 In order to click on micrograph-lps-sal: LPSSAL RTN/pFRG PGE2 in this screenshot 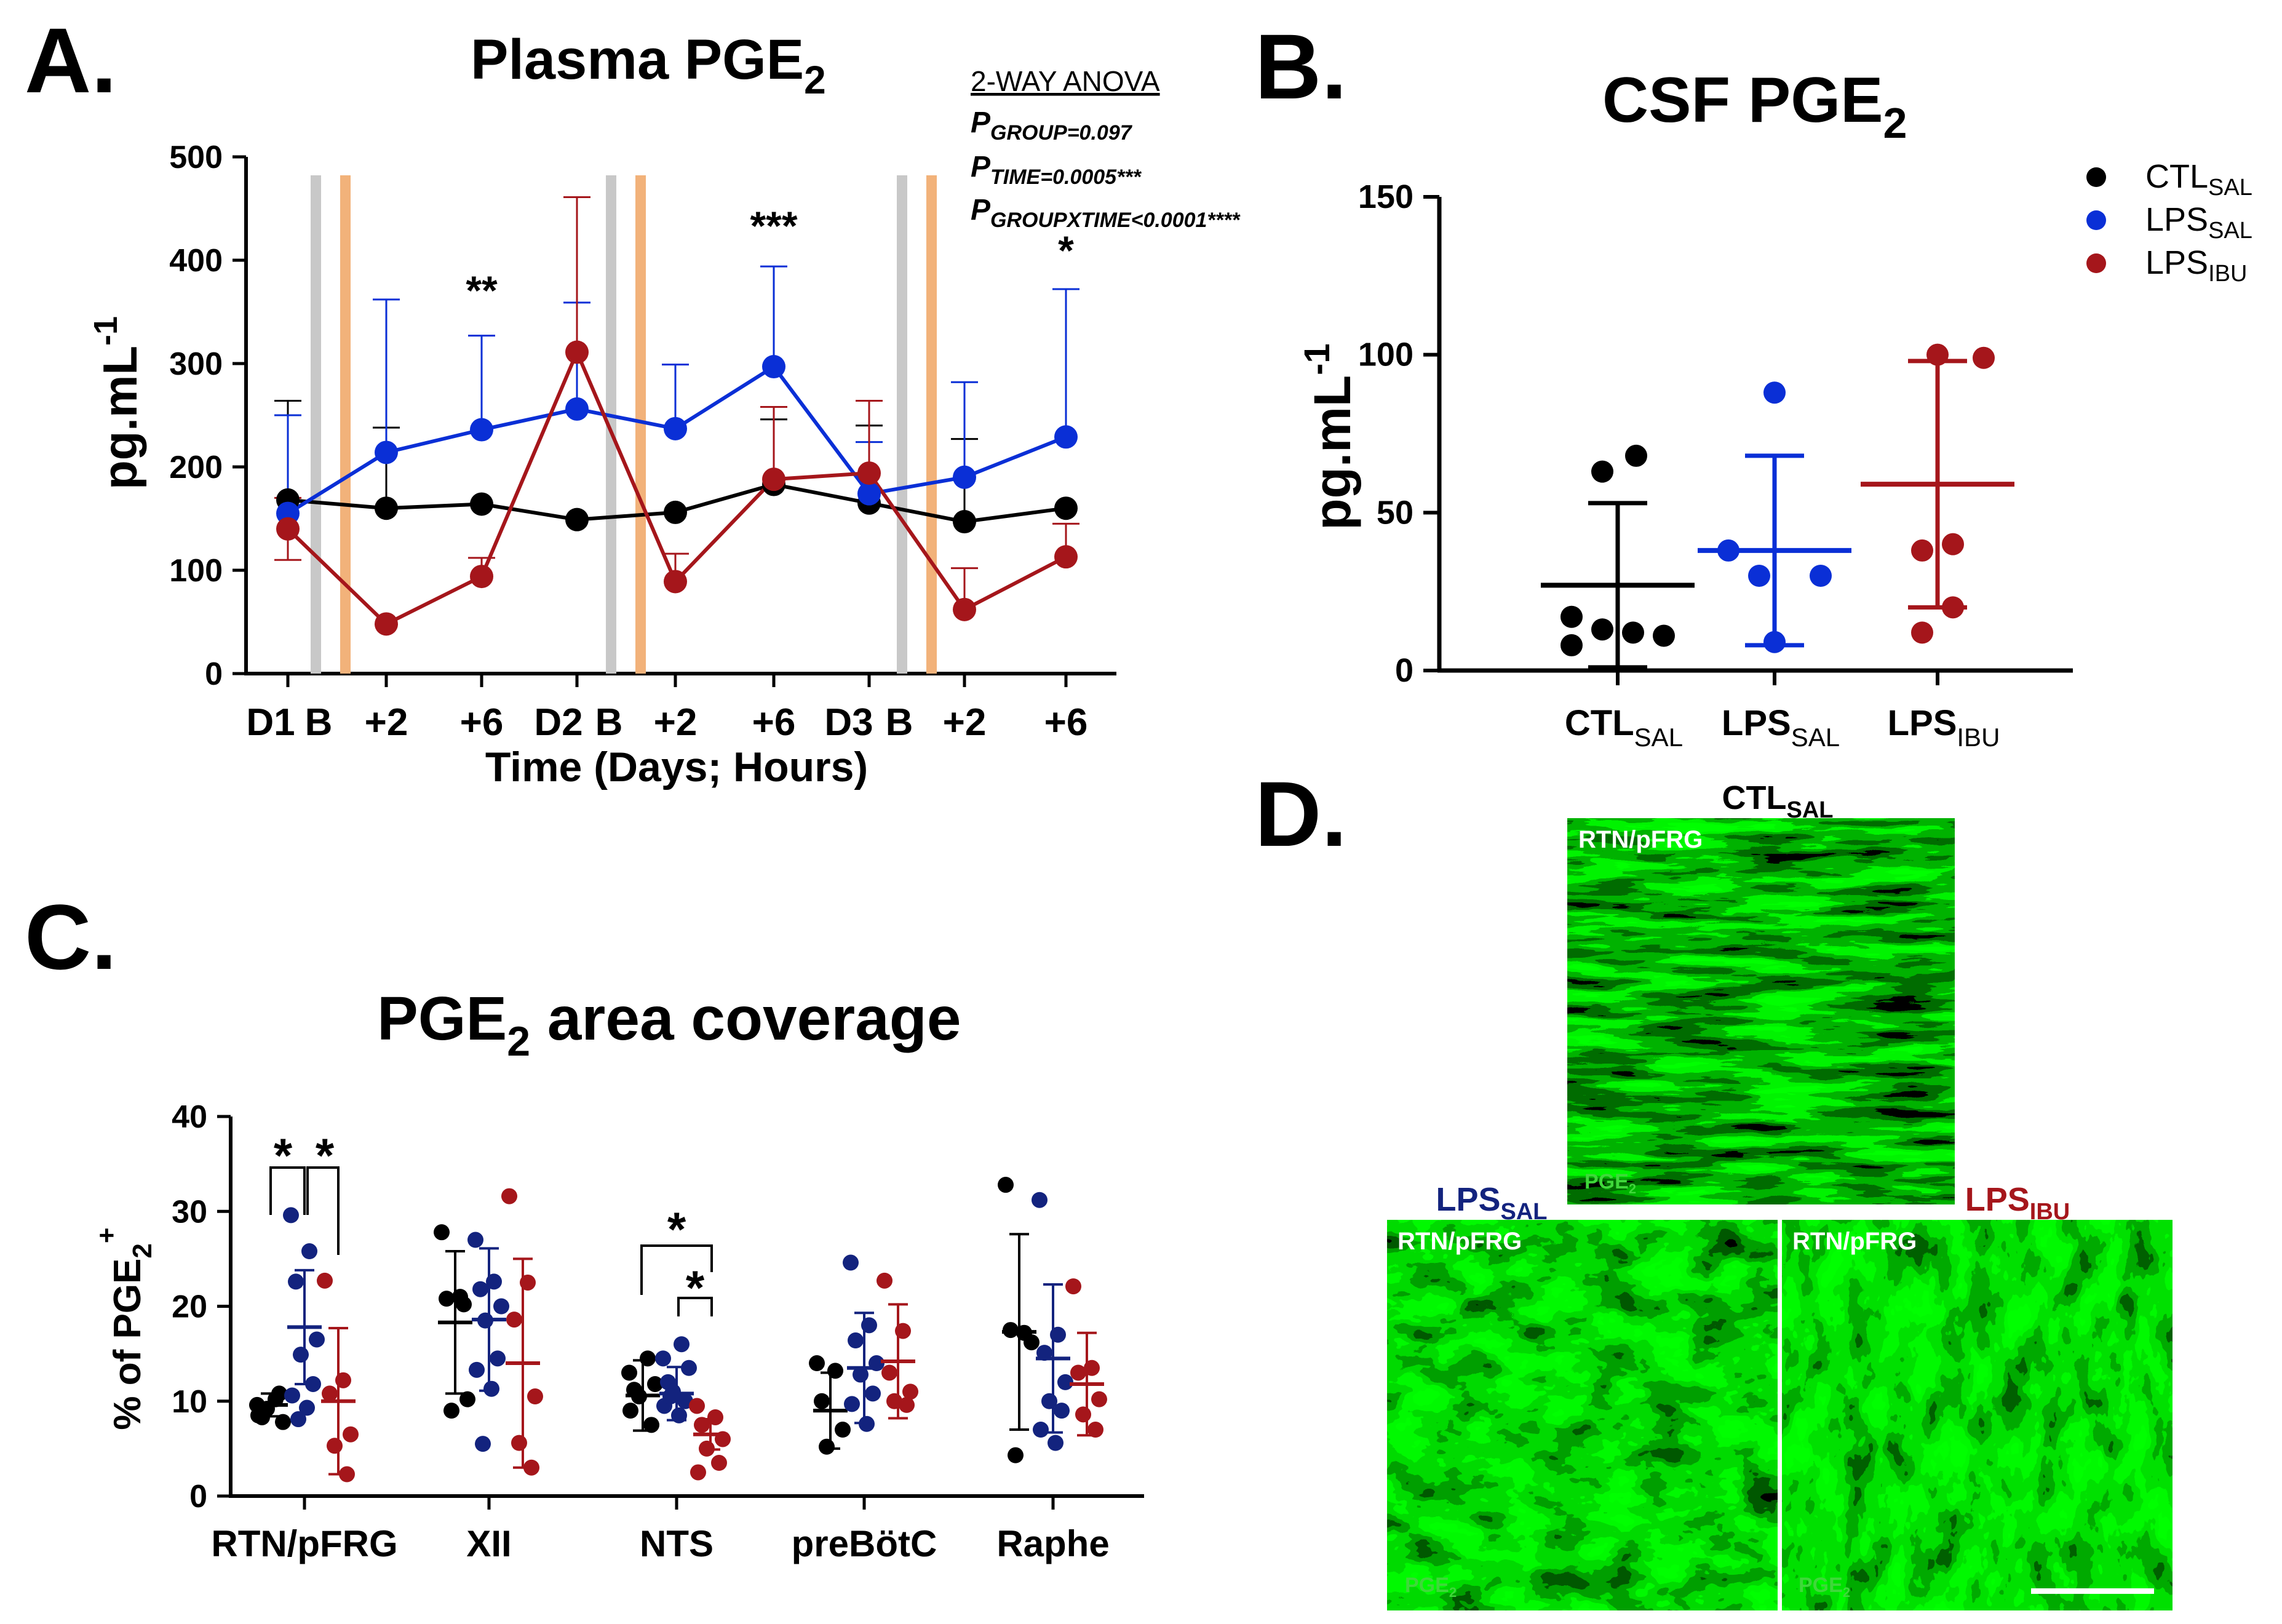, I will do `click(1582, 1395)`.